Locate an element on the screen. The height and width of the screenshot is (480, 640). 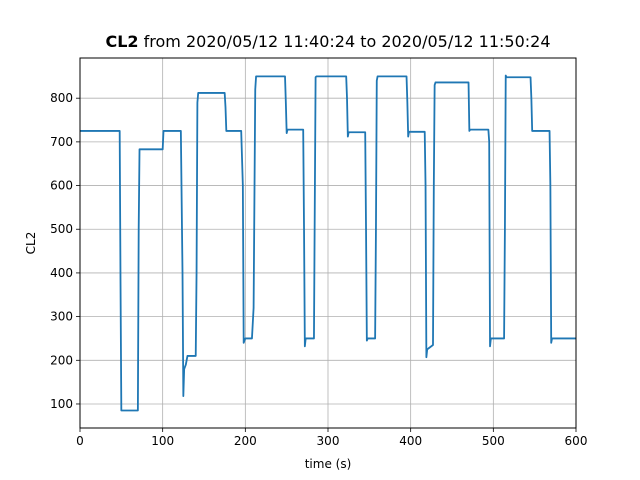
y-tick-label: 800 is located at coordinates (61, 98).